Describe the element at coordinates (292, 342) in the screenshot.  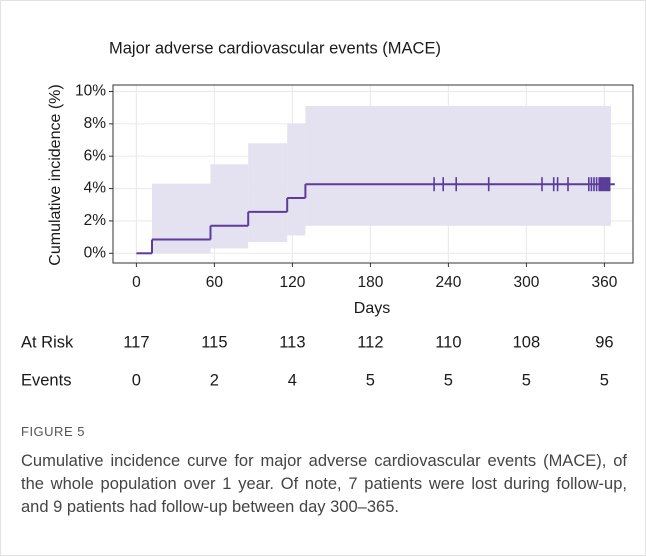
I see `risk-value: 113` at that location.